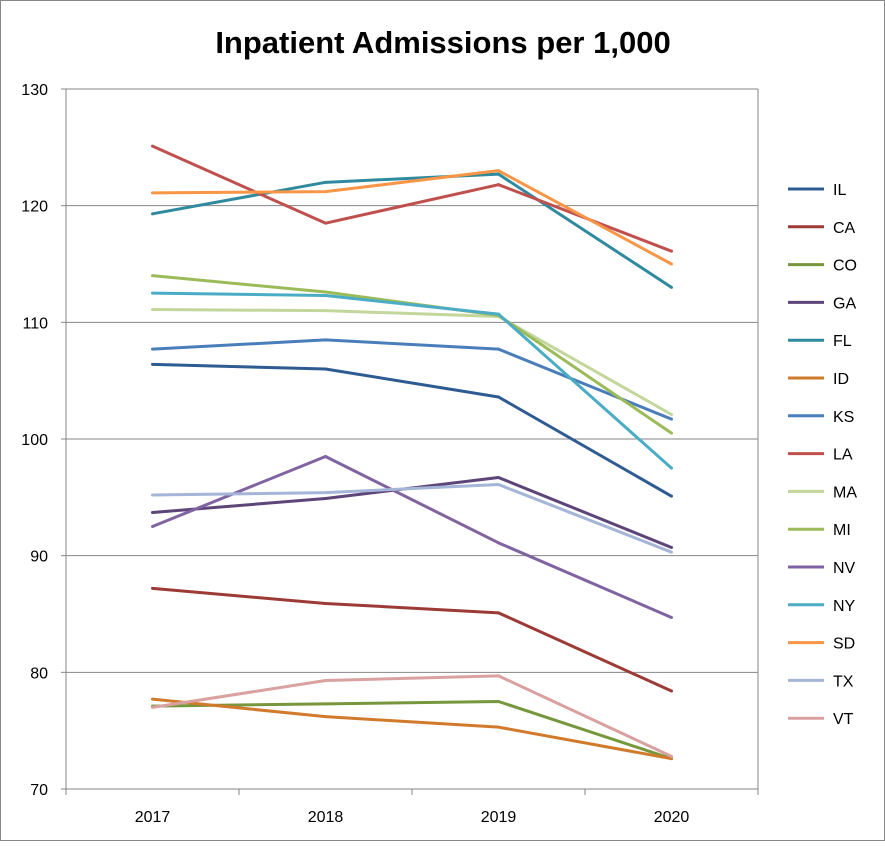  I want to click on legend-label: ID, so click(841, 379).